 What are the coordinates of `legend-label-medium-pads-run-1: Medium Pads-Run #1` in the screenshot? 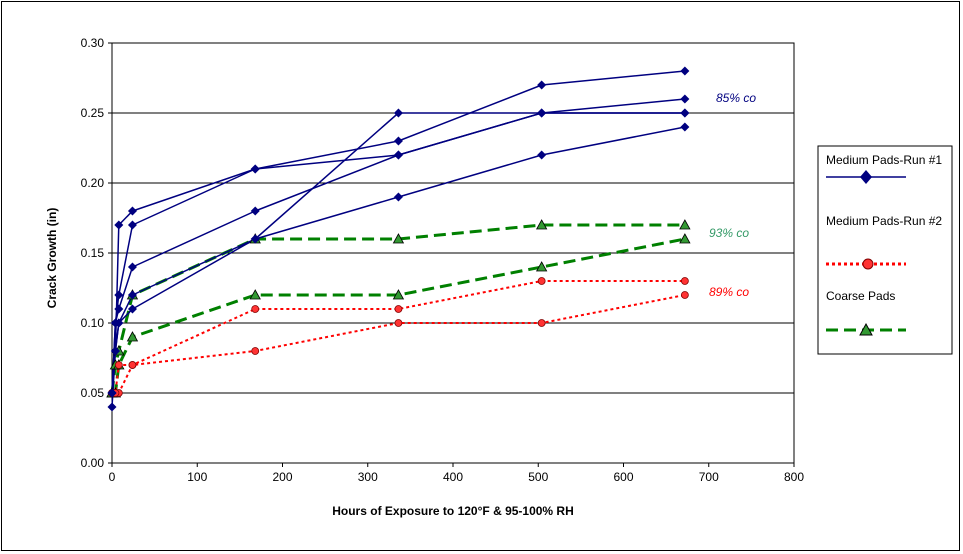 It's located at (884, 160).